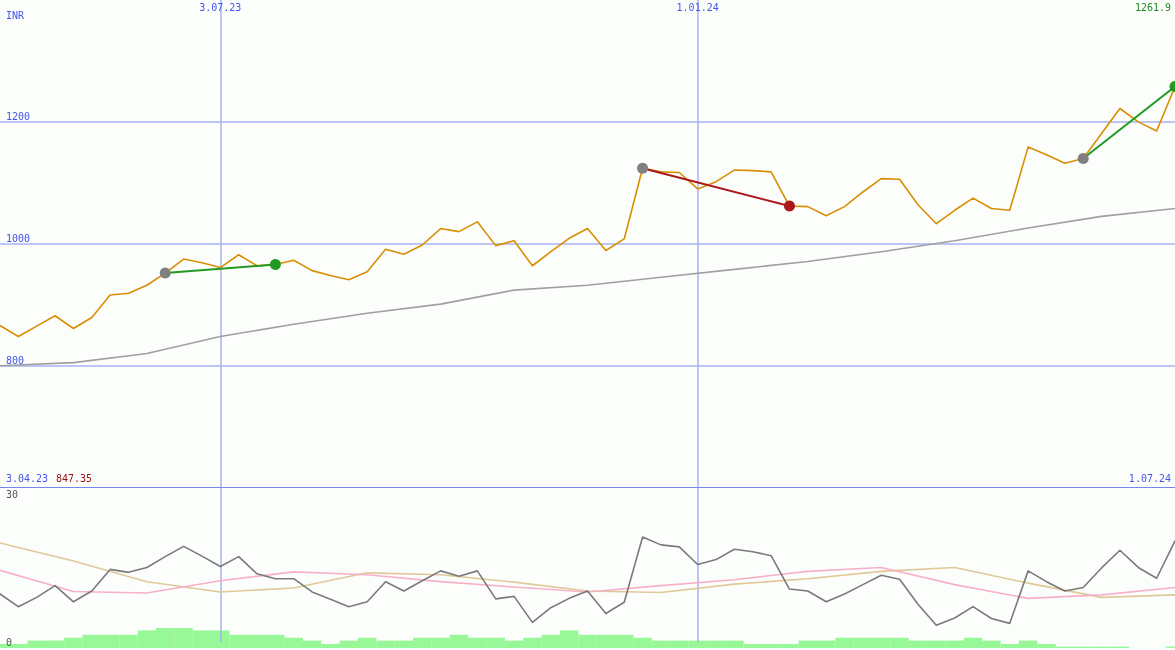 This screenshot has width=1175, height=650. I want to click on y-tick-label: 800, so click(15, 361).